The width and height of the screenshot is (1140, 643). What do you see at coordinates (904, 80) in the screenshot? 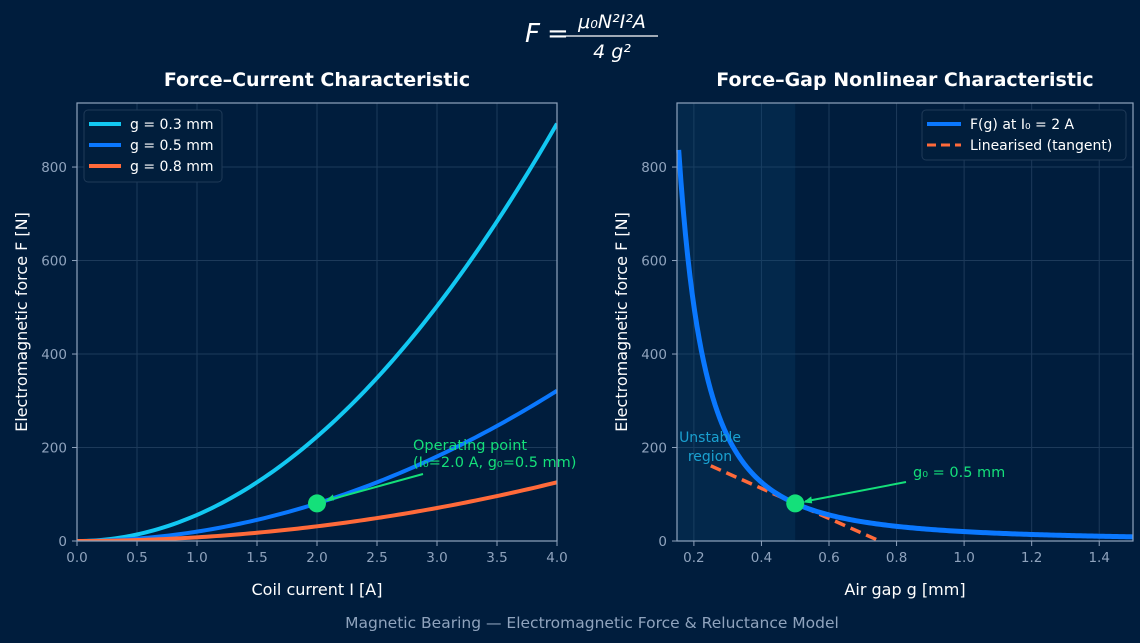
I see `chart-title: Force–Gap Nonlinear Characteristic` at bounding box center [904, 80].